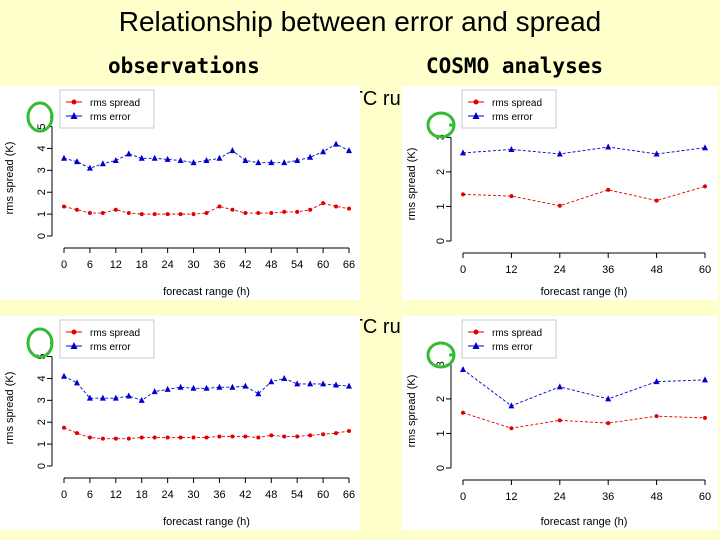 This screenshot has width=720, height=540. Describe the element at coordinates (42, 170) in the screenshot. I see `y-tick-label: 3` at that location.